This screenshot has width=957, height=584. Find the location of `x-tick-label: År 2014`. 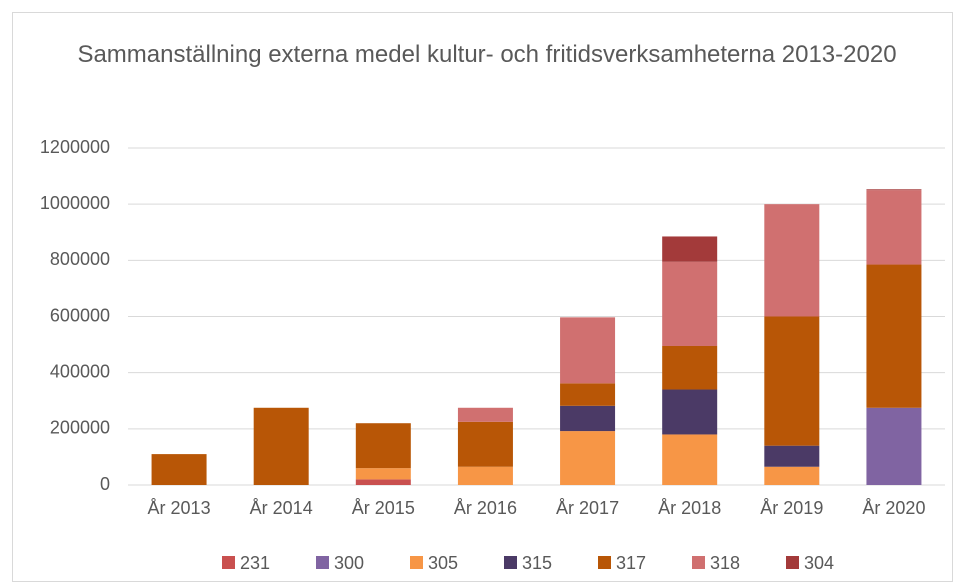

x-tick-label: År 2014 is located at coordinates (281, 508).